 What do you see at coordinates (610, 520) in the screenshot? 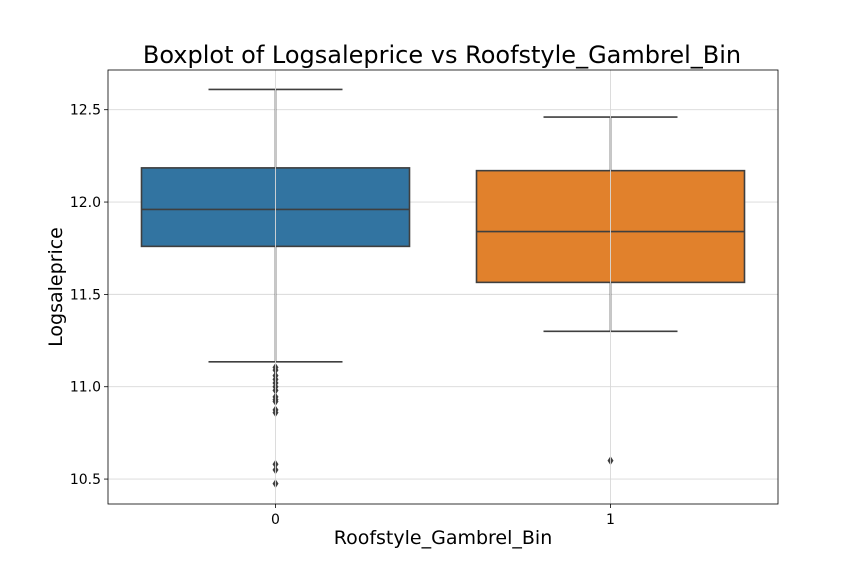
I see `x-tick-label: 1` at bounding box center [610, 520].